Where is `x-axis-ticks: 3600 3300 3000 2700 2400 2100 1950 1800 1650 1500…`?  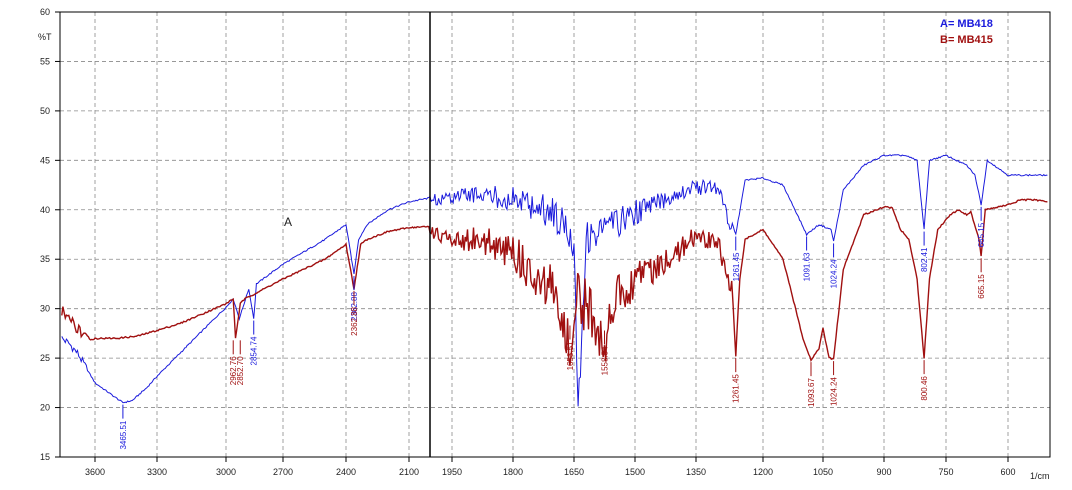 x-axis-ticks: 3600 3300 3000 2700 2400 2100 1950 1800 1650 1500… is located at coordinates (550, 467).